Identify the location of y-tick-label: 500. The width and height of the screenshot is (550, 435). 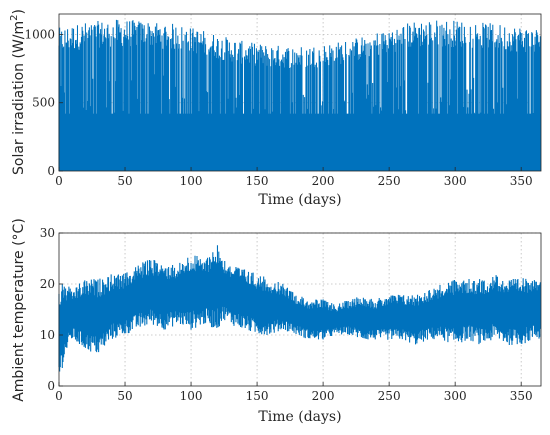
(43, 103).